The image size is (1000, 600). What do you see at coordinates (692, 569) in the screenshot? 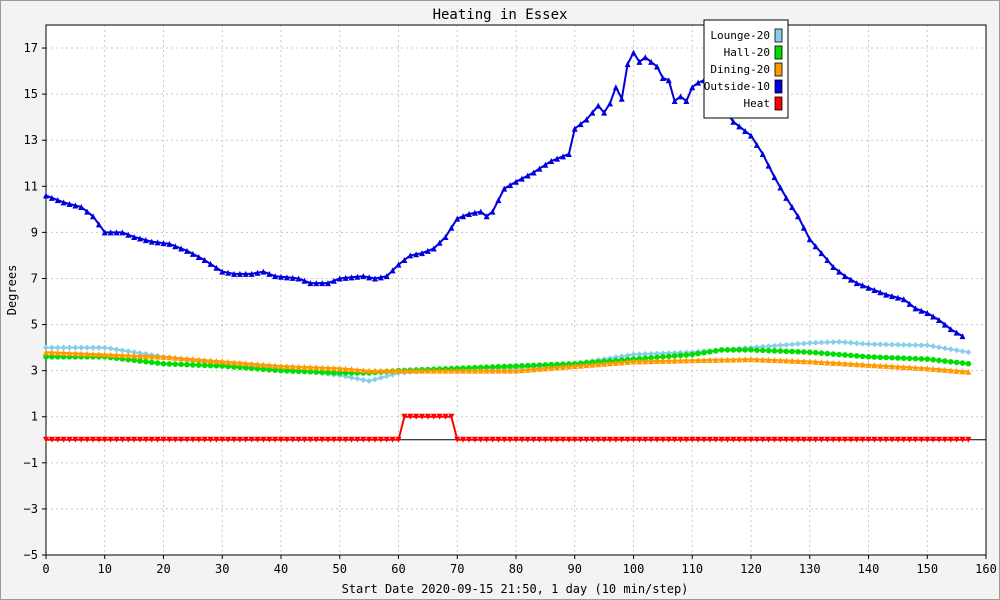
I see `x-tick-label: 110` at bounding box center [692, 569].